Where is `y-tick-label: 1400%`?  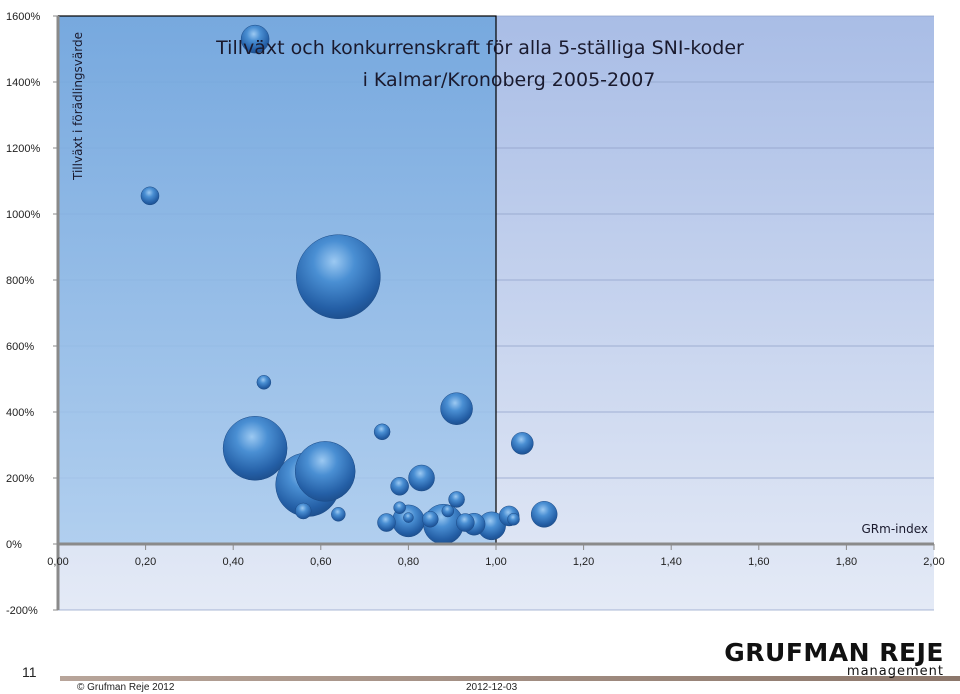 y-tick-label: 1400% is located at coordinates (23, 83).